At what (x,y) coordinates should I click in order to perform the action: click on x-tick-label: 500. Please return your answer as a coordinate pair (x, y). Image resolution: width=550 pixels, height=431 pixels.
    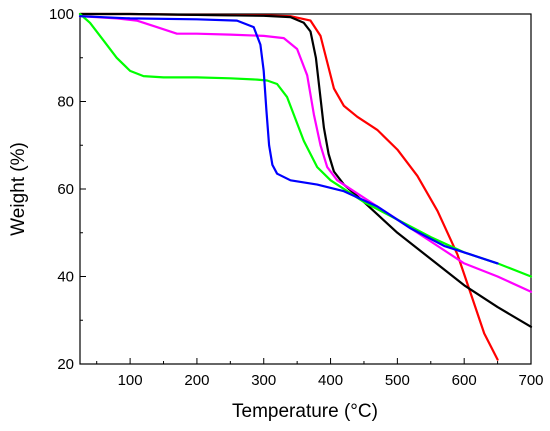
    Looking at the image, I should click on (397, 380).